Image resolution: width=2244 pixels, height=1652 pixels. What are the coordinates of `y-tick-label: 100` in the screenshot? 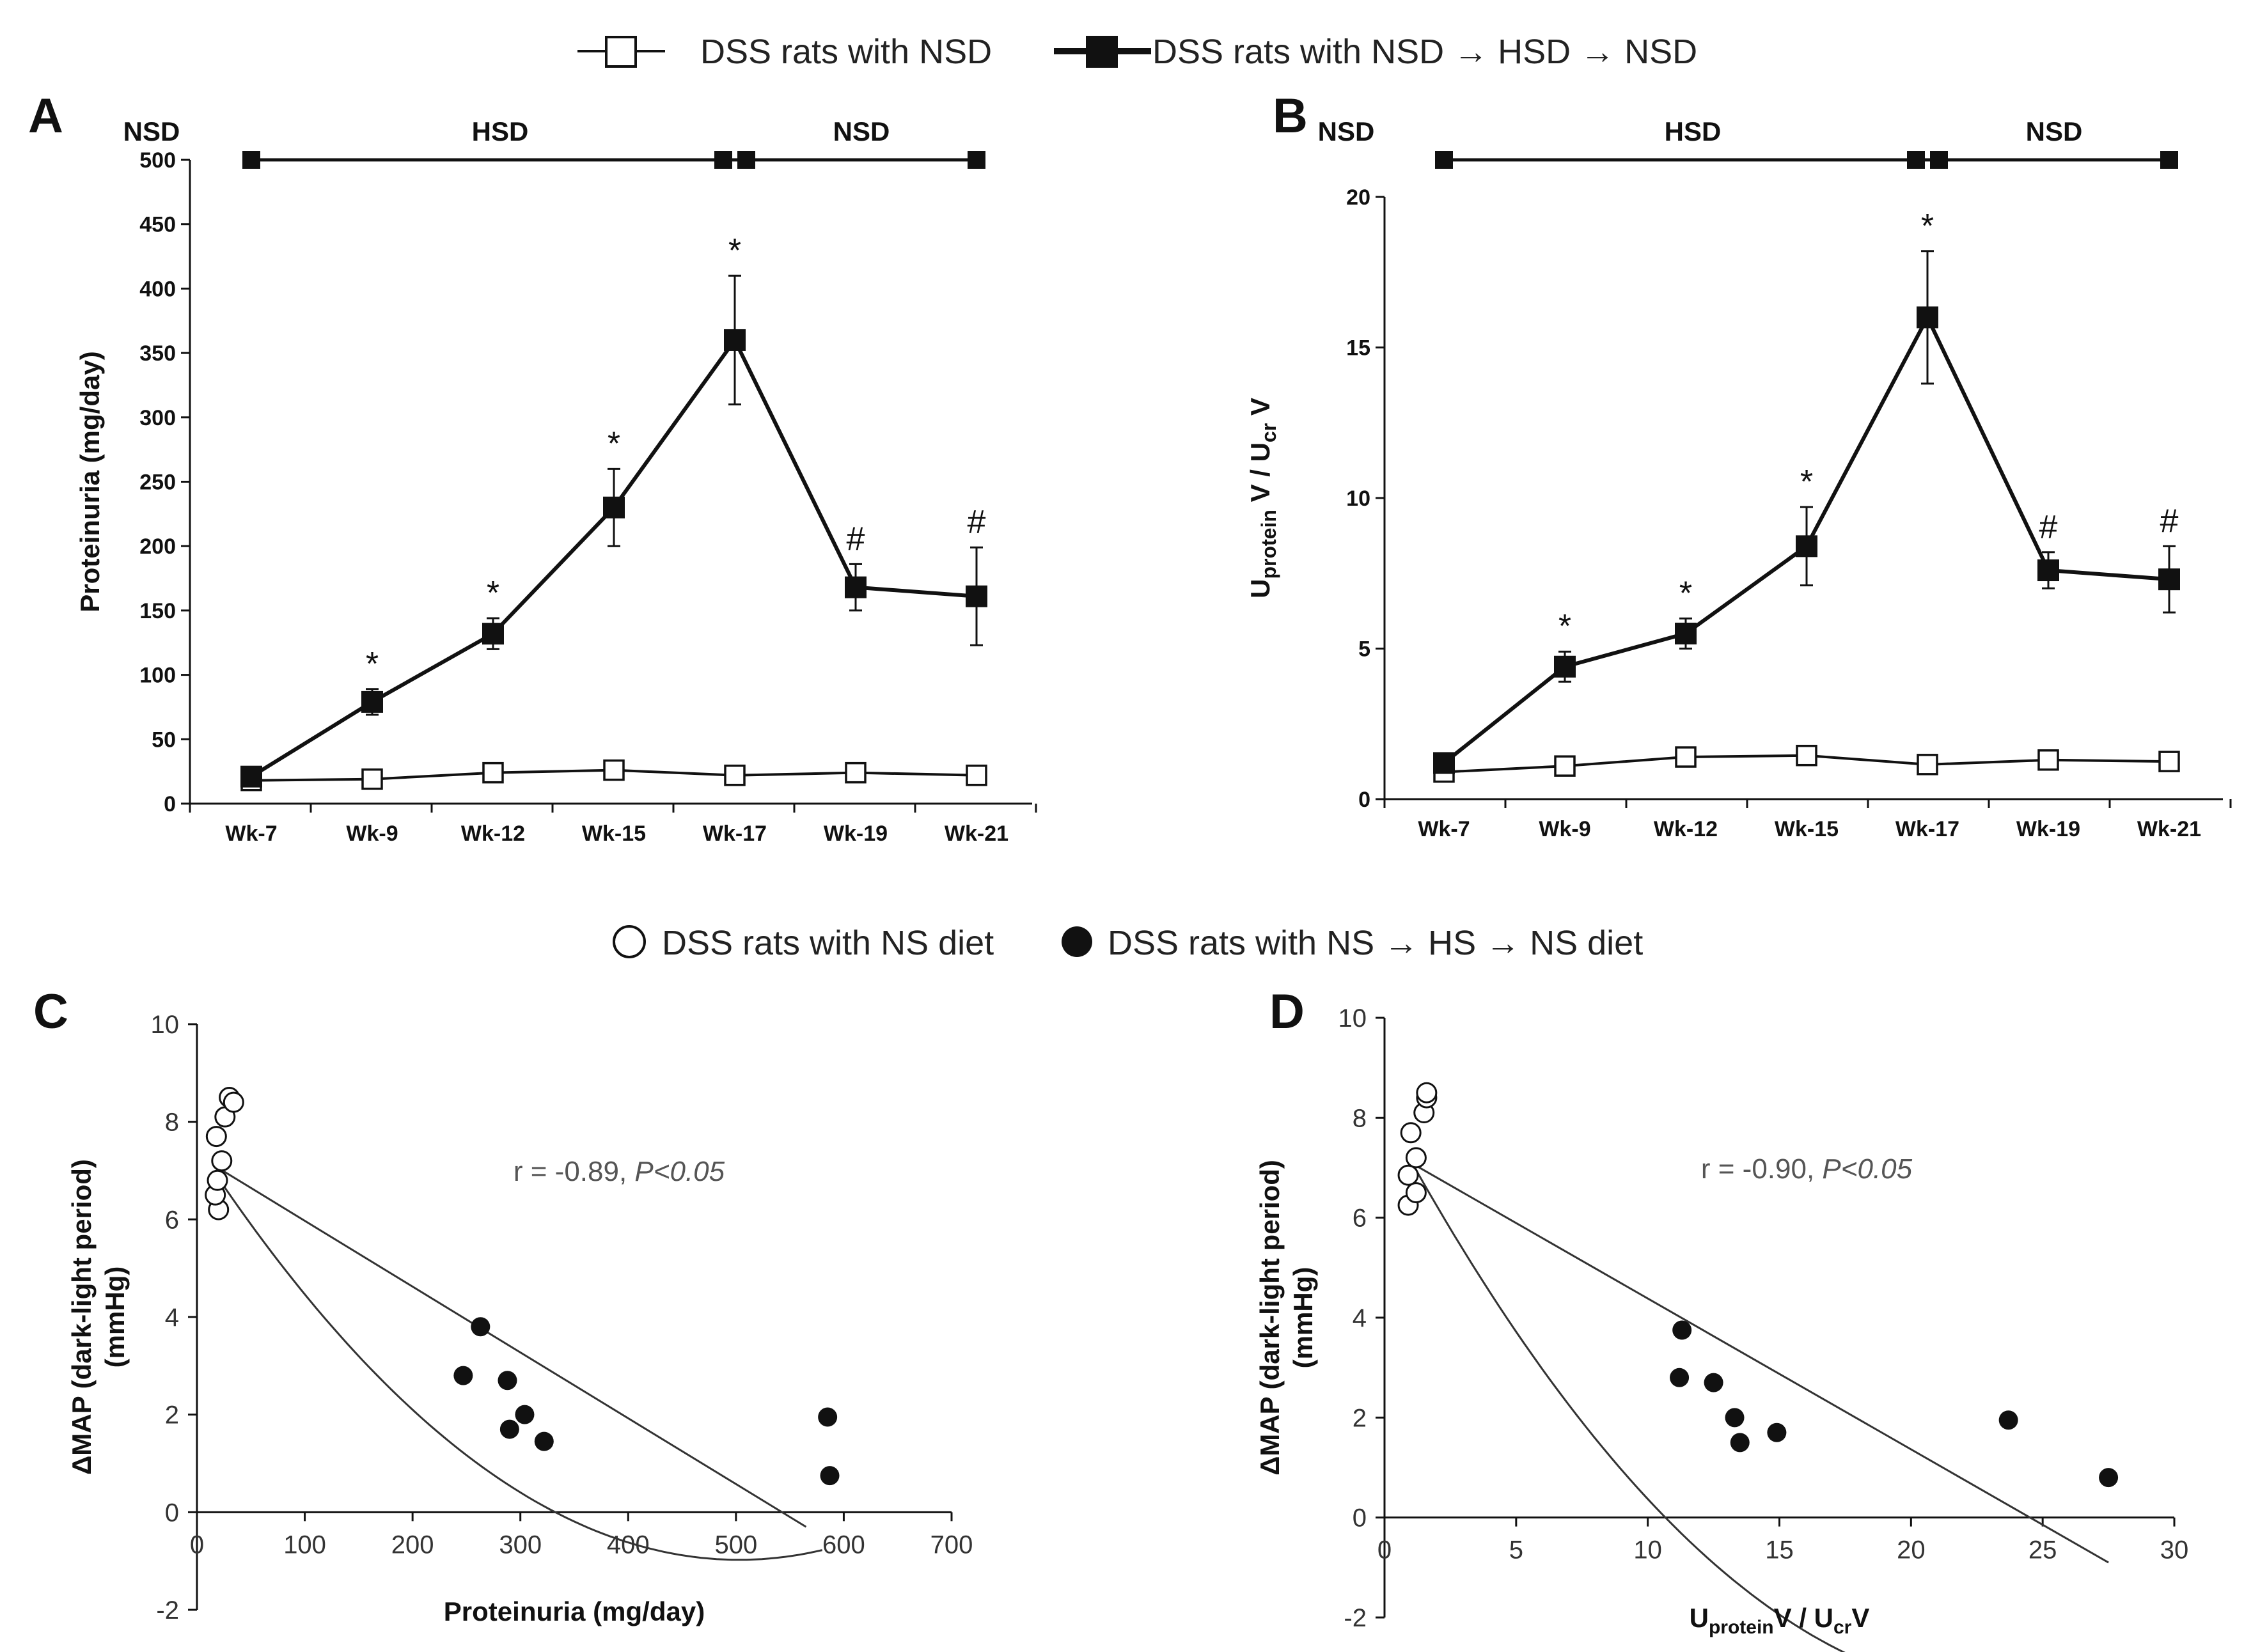 It's located at (157, 676).